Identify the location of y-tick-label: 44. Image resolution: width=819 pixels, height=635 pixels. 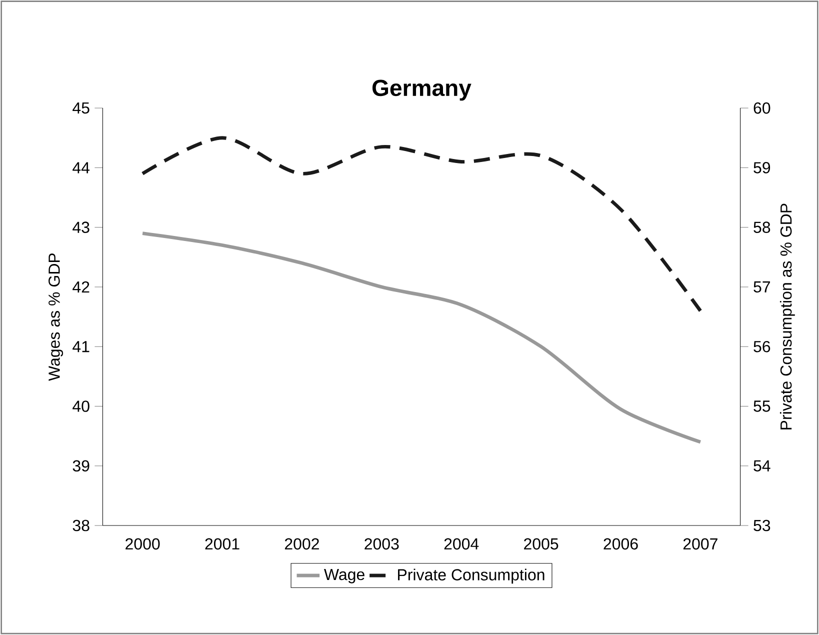
(81, 168).